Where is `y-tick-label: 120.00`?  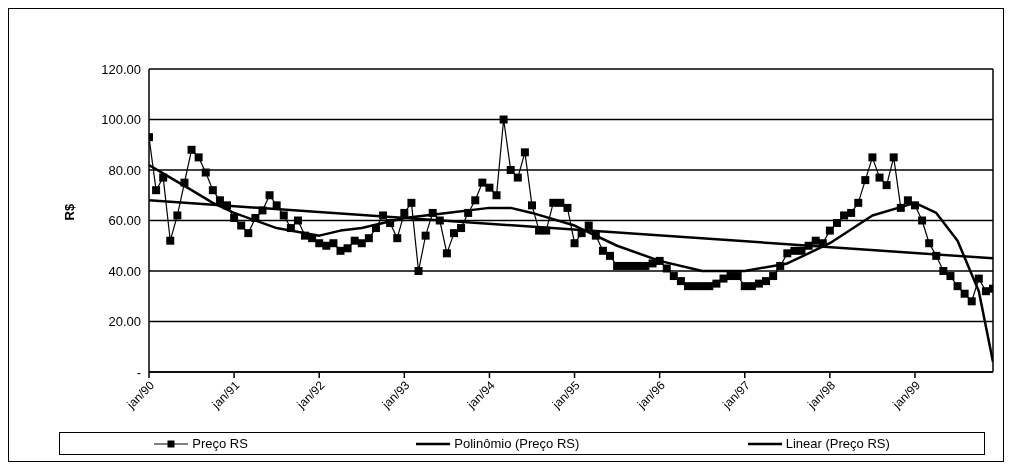
y-tick-label: 120.00 is located at coordinates (121, 69).